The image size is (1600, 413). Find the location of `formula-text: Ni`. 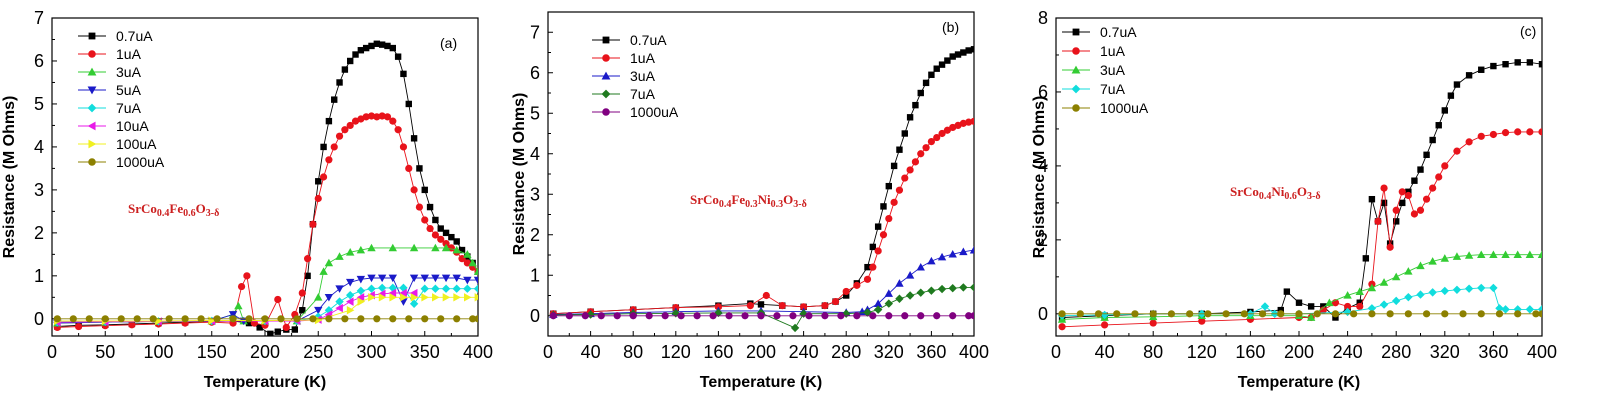

formula-text: Ni is located at coordinates (764, 199).